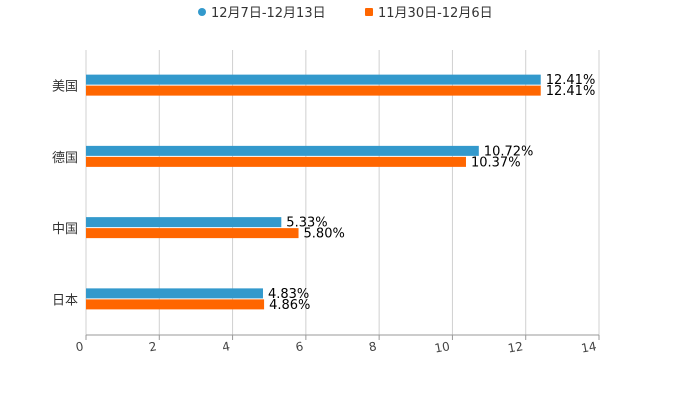  What do you see at coordinates (65, 87) in the screenshot?
I see `y-category-label: 美国` at bounding box center [65, 87].